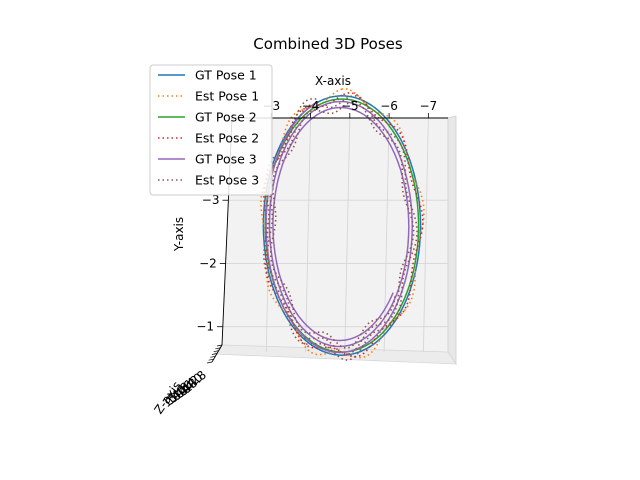 This screenshot has height=480, width=640. I want to click on series-group, so click(342, 224).